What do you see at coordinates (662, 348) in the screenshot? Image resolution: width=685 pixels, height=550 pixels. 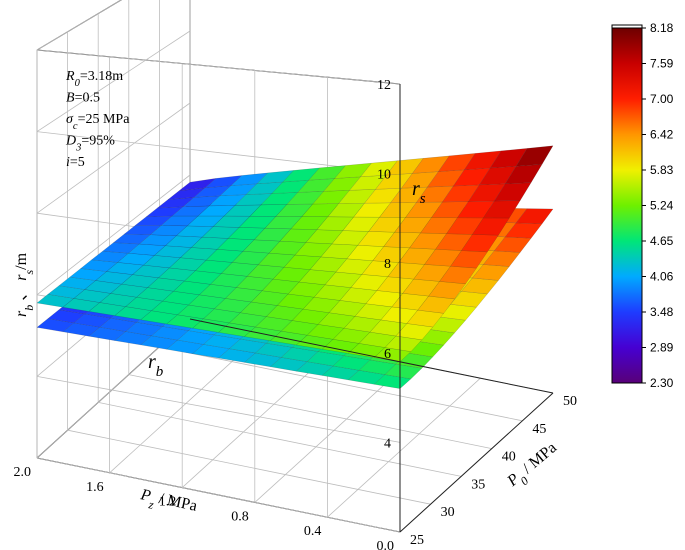 I see `colorbar-tick-label: 2.89` at bounding box center [662, 348].